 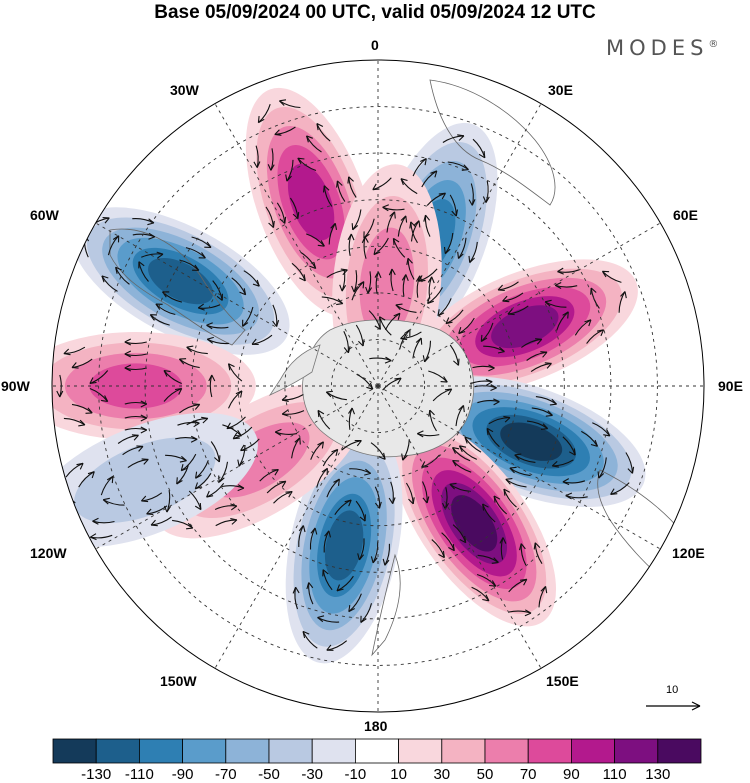 What do you see at coordinates (386, 605) in the screenshot?
I see `new-zealand-outline` at bounding box center [386, 605].